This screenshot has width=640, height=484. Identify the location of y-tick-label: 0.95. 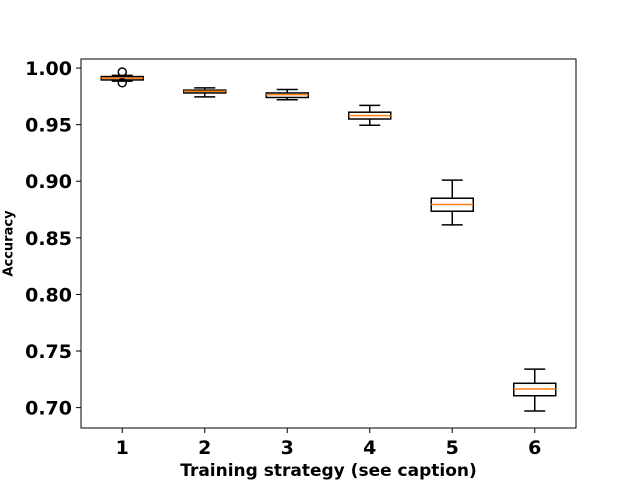
(48, 126).